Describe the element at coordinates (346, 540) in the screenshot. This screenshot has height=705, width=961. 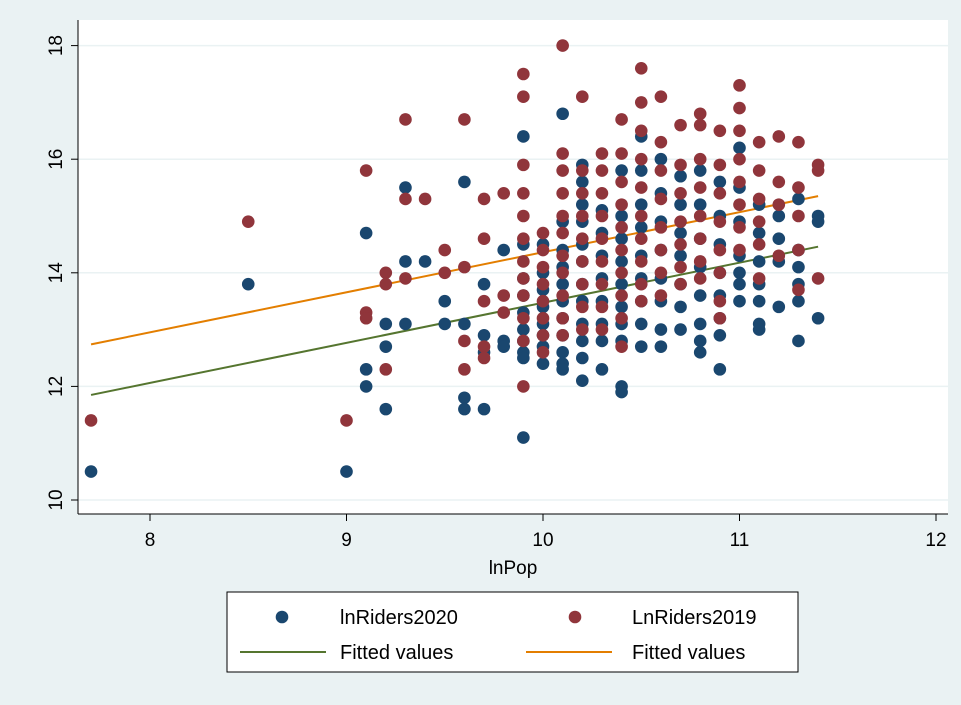
I see `x-tick-label: 9` at that location.